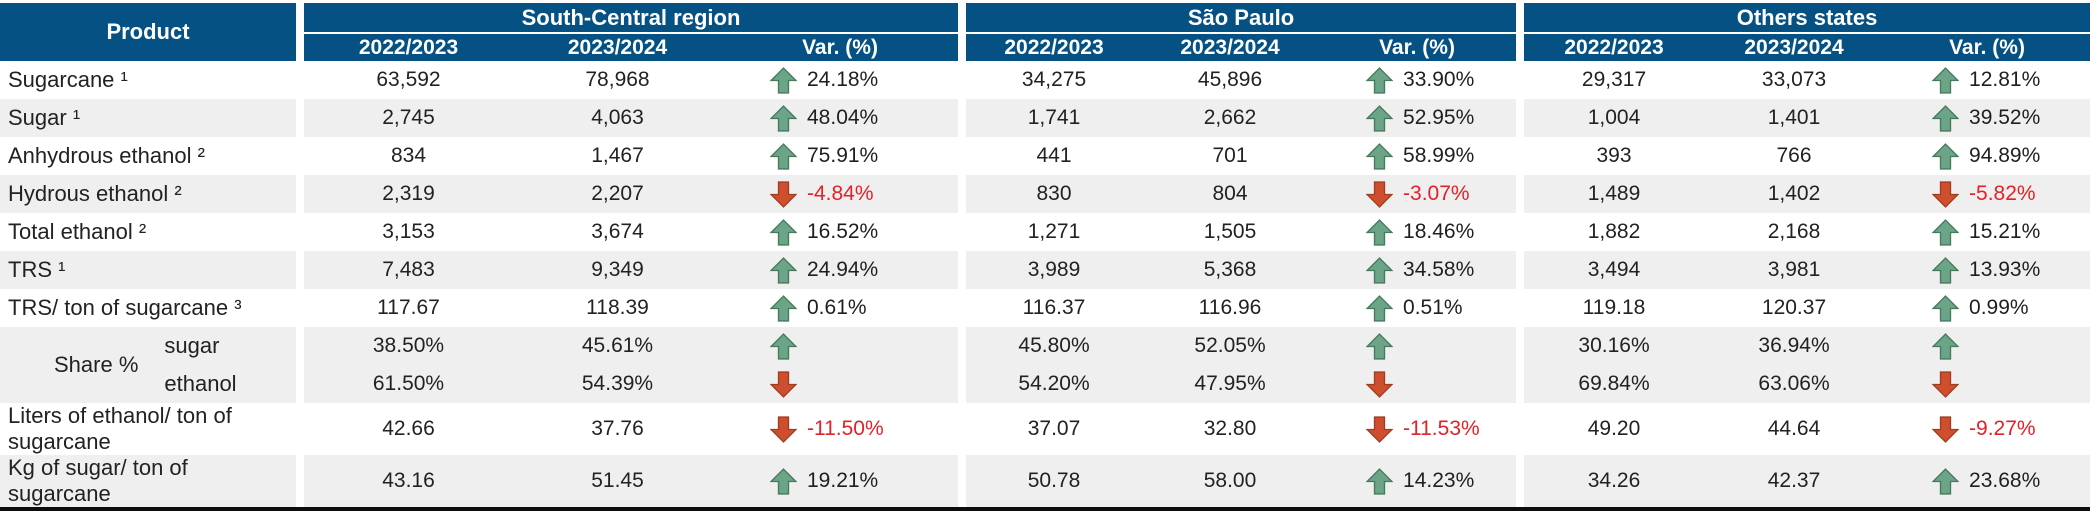 This screenshot has height=511, width=2090. Describe the element at coordinates (1054, 118) in the screenshot. I see `value-cell: 1,741` at that location.